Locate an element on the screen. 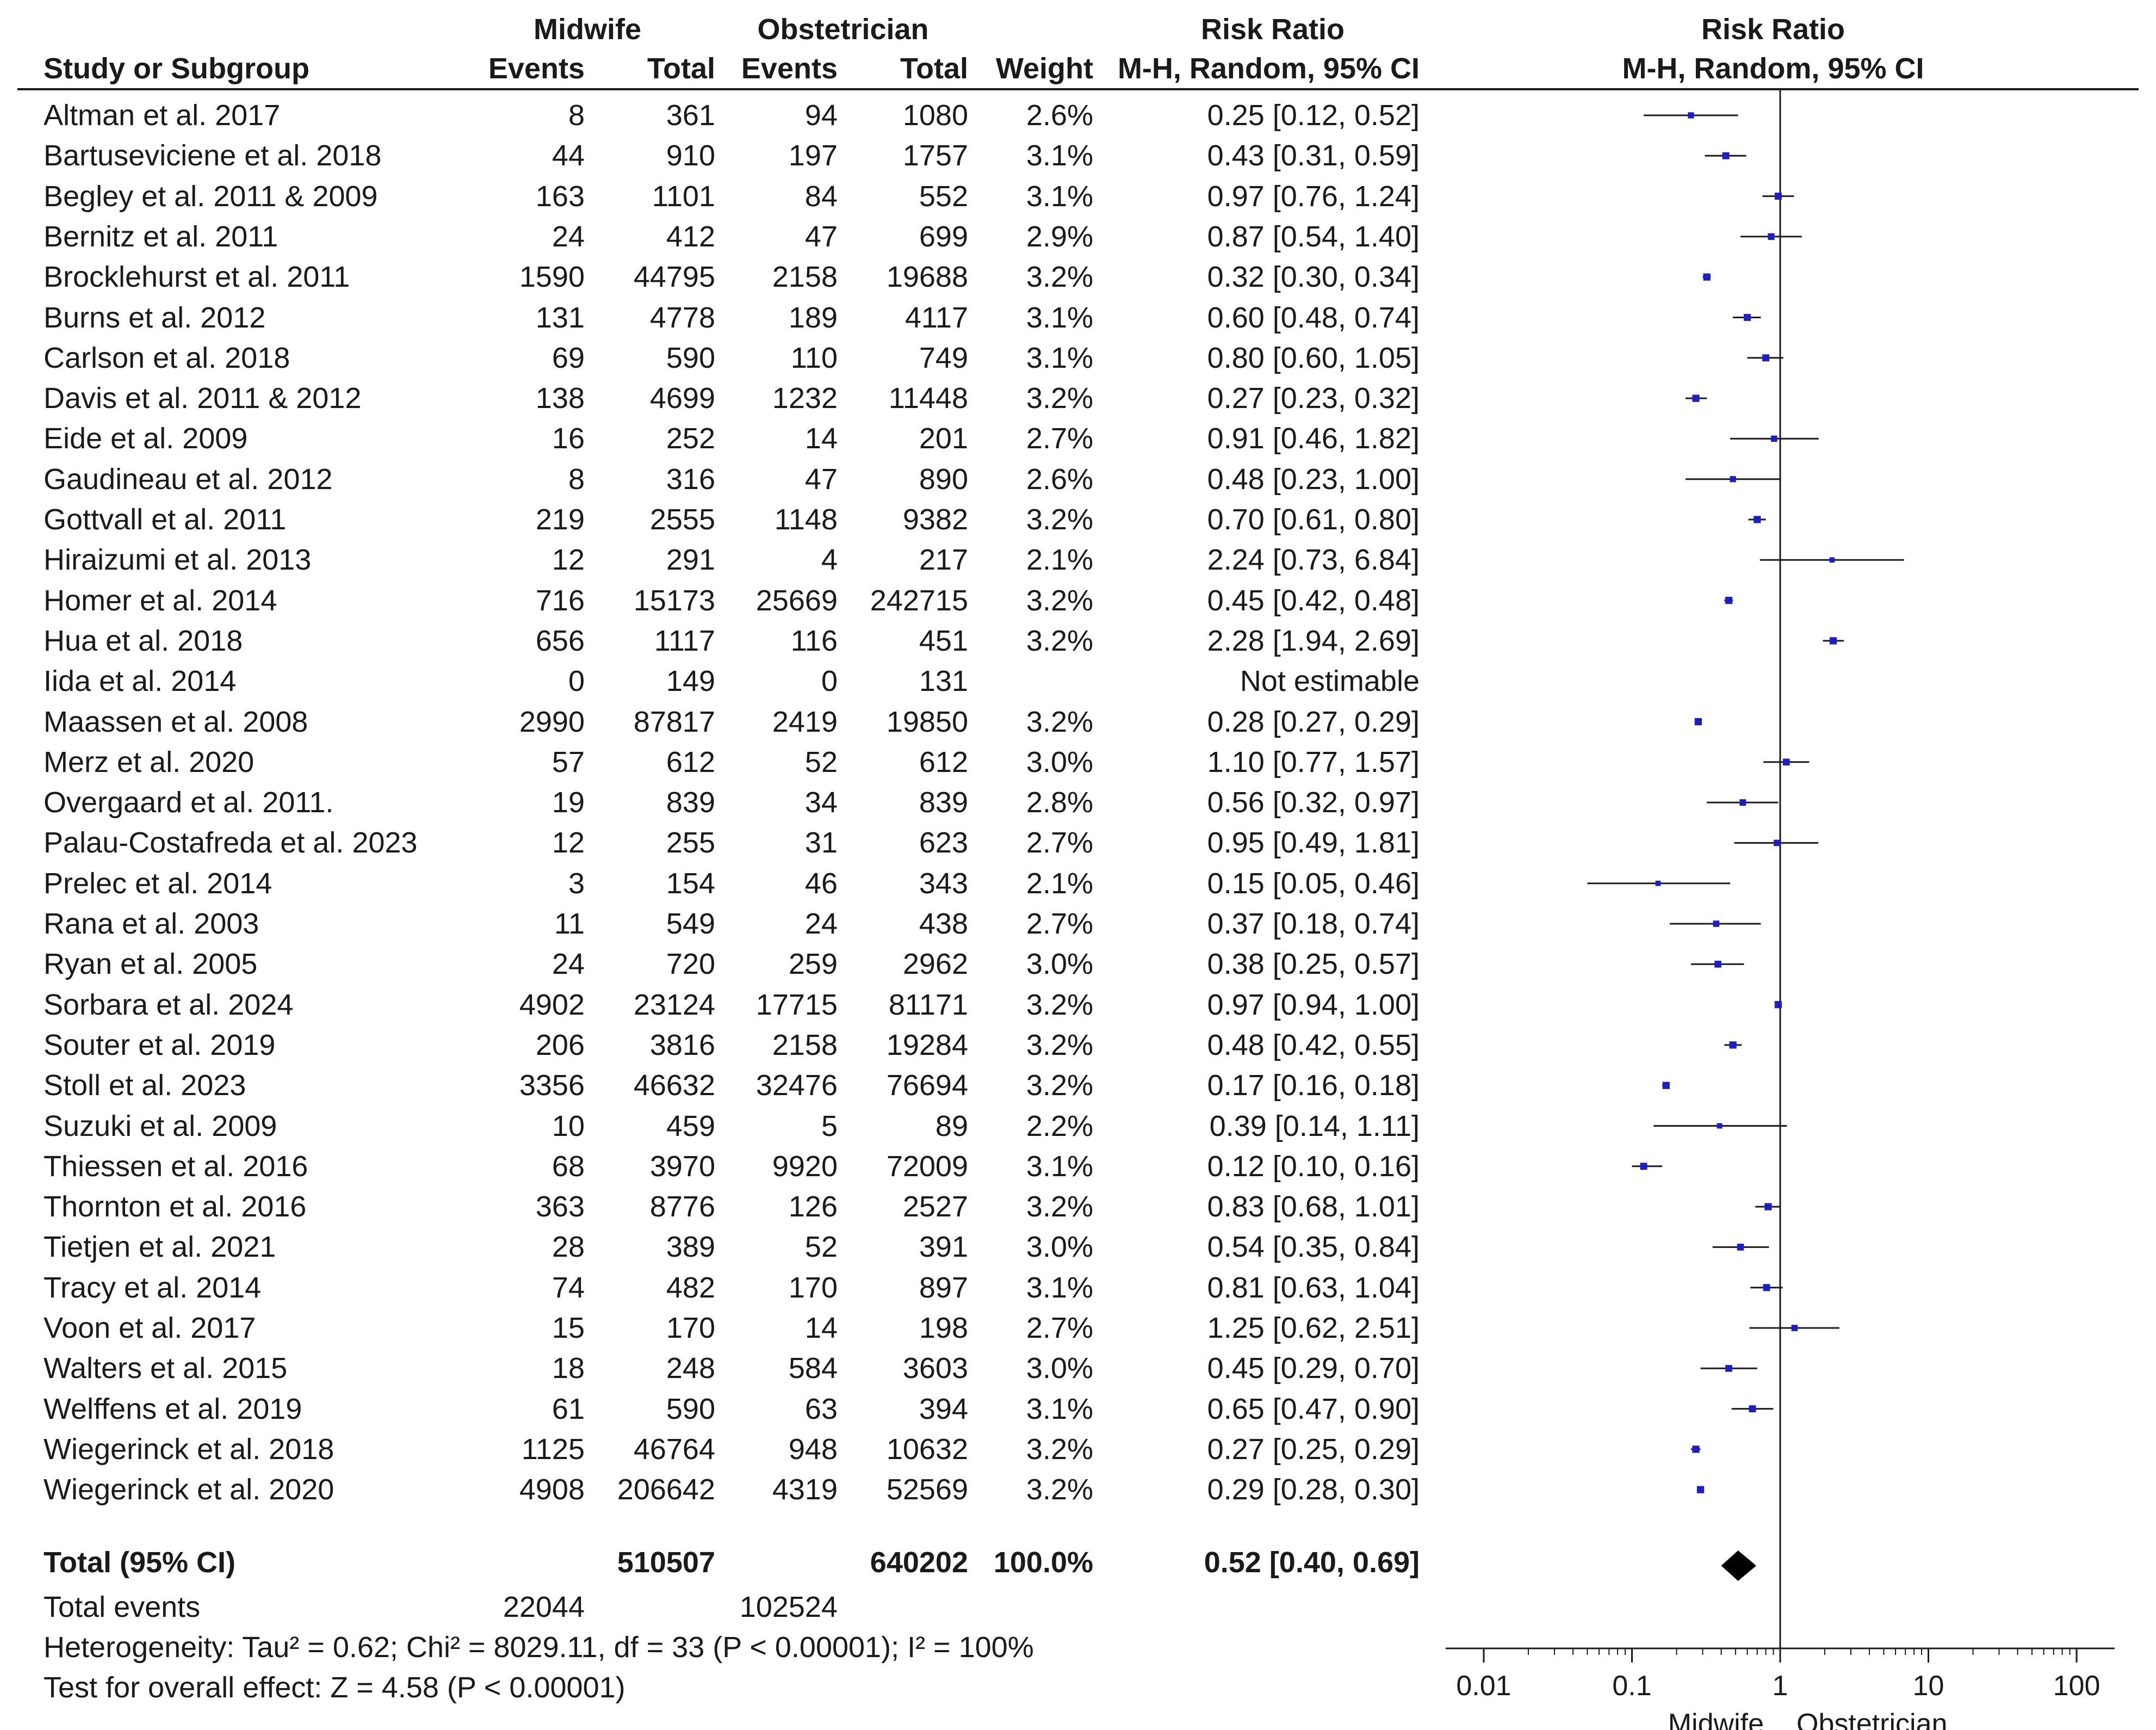 This screenshot has width=2156, height=1730. midwife-total: 3816 is located at coordinates (682, 1044).